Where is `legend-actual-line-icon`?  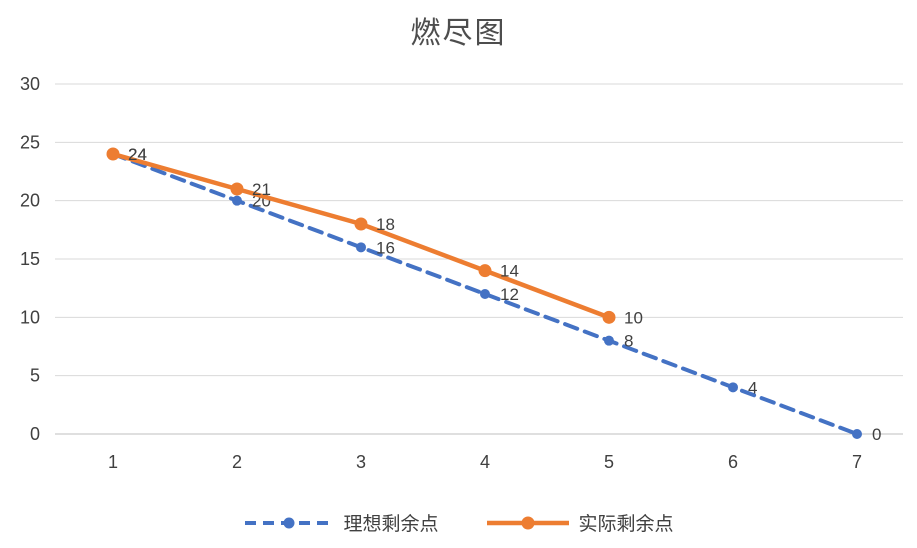 legend-actual-line-icon is located at coordinates (527, 522).